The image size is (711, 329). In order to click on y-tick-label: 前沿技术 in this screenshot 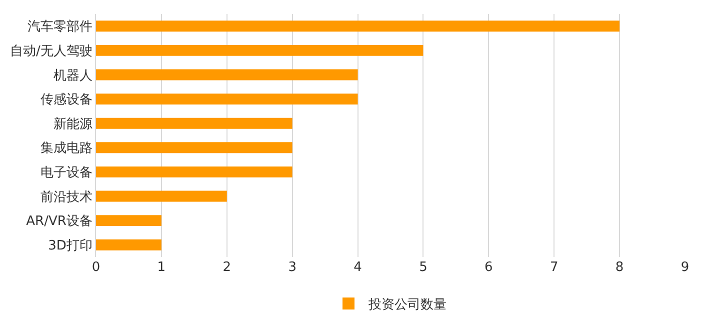, I will do `click(66, 197)`.